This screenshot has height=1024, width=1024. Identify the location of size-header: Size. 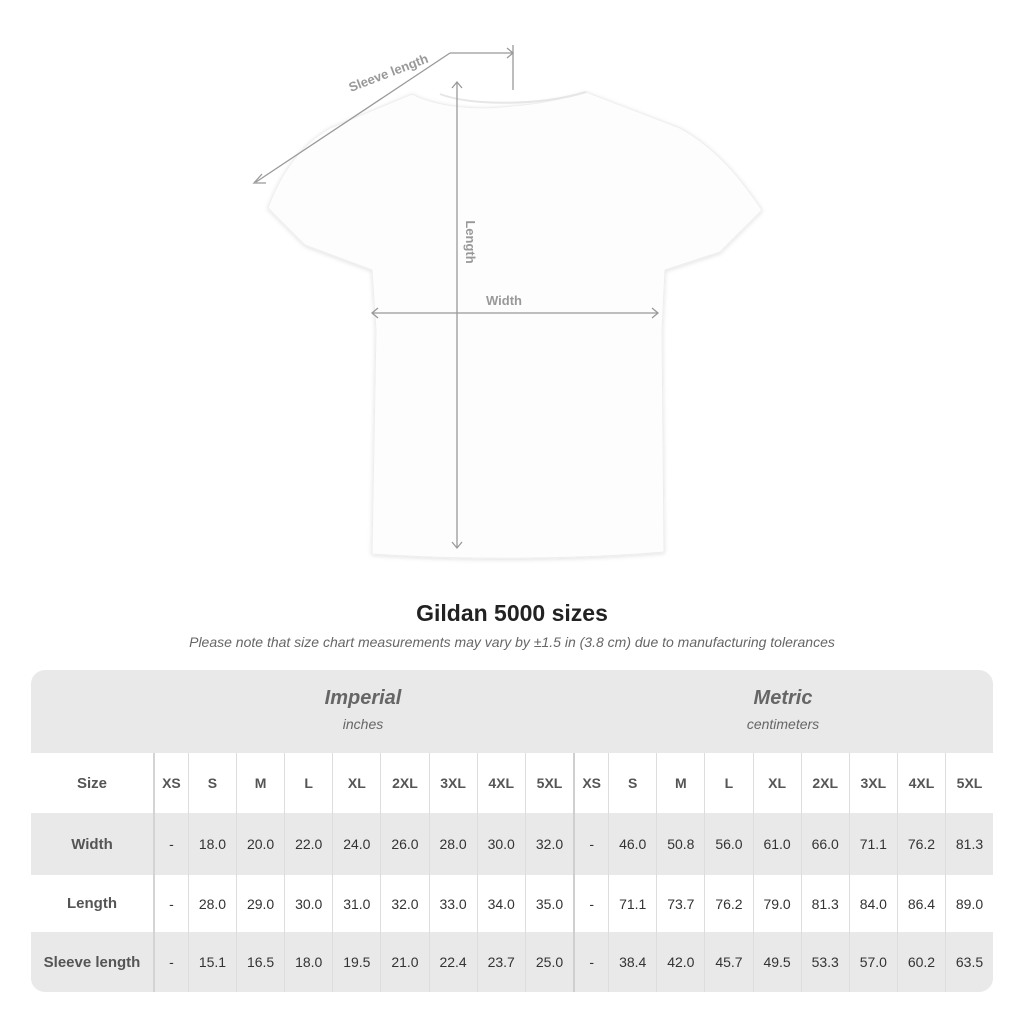
(93, 783).